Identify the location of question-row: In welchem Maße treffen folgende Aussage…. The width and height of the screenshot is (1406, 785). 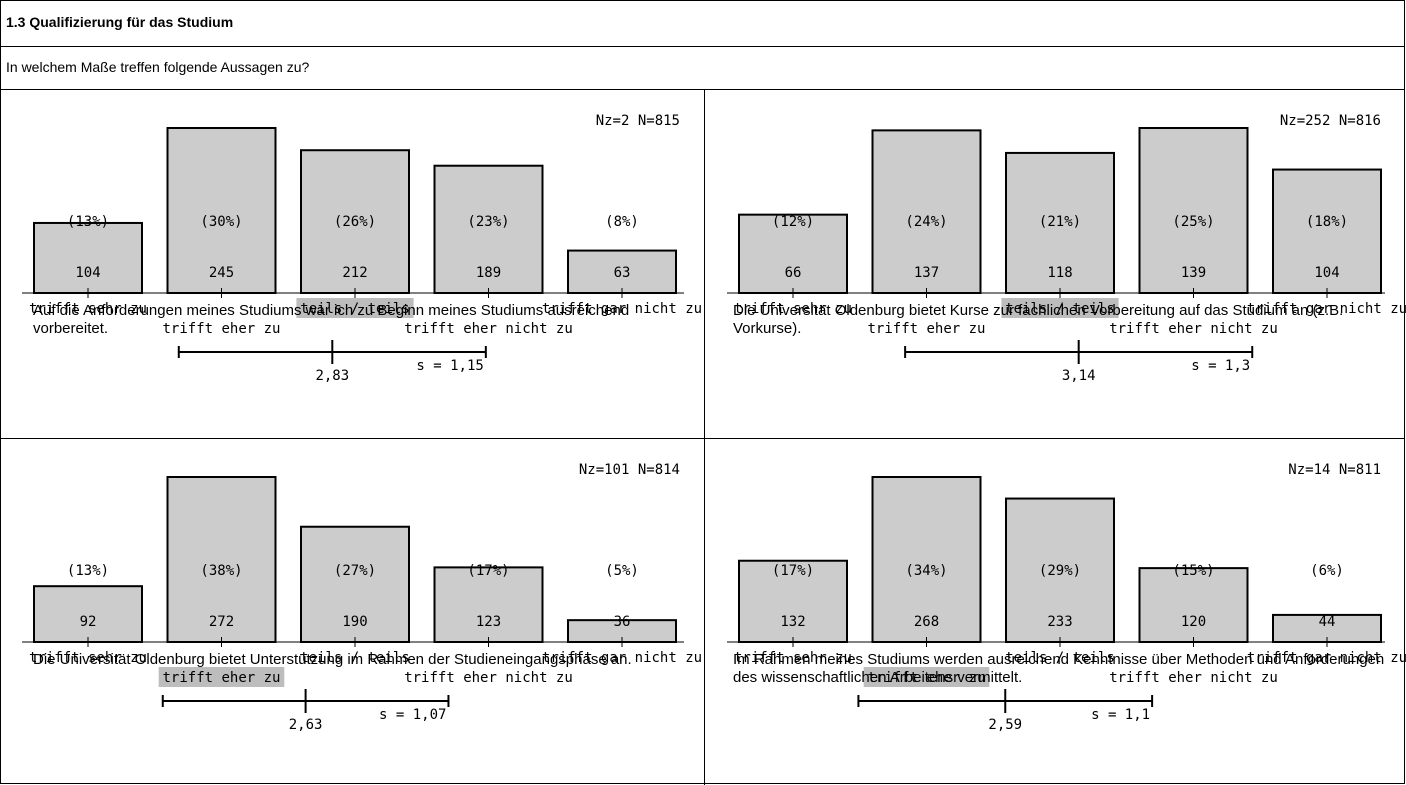
(702, 68).